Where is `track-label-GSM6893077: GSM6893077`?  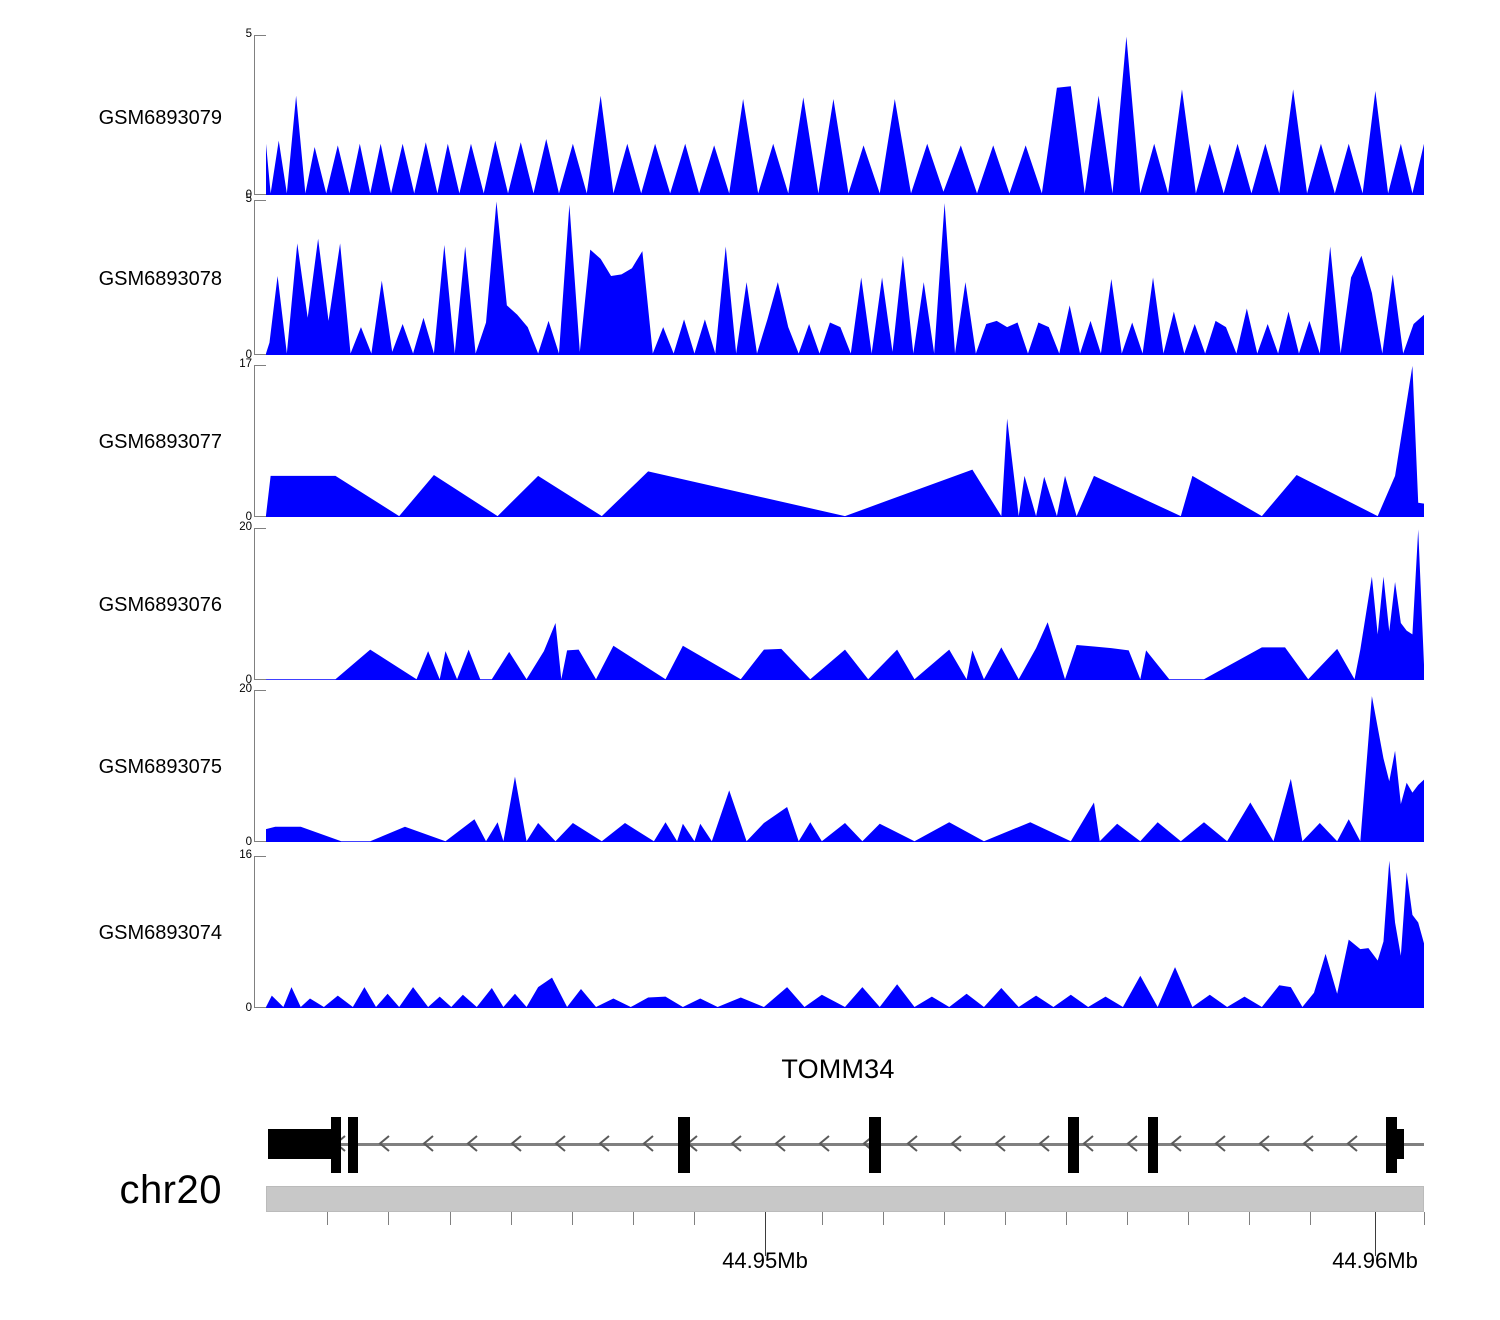 track-label-GSM6893077: GSM6893077 is located at coordinates (160, 442).